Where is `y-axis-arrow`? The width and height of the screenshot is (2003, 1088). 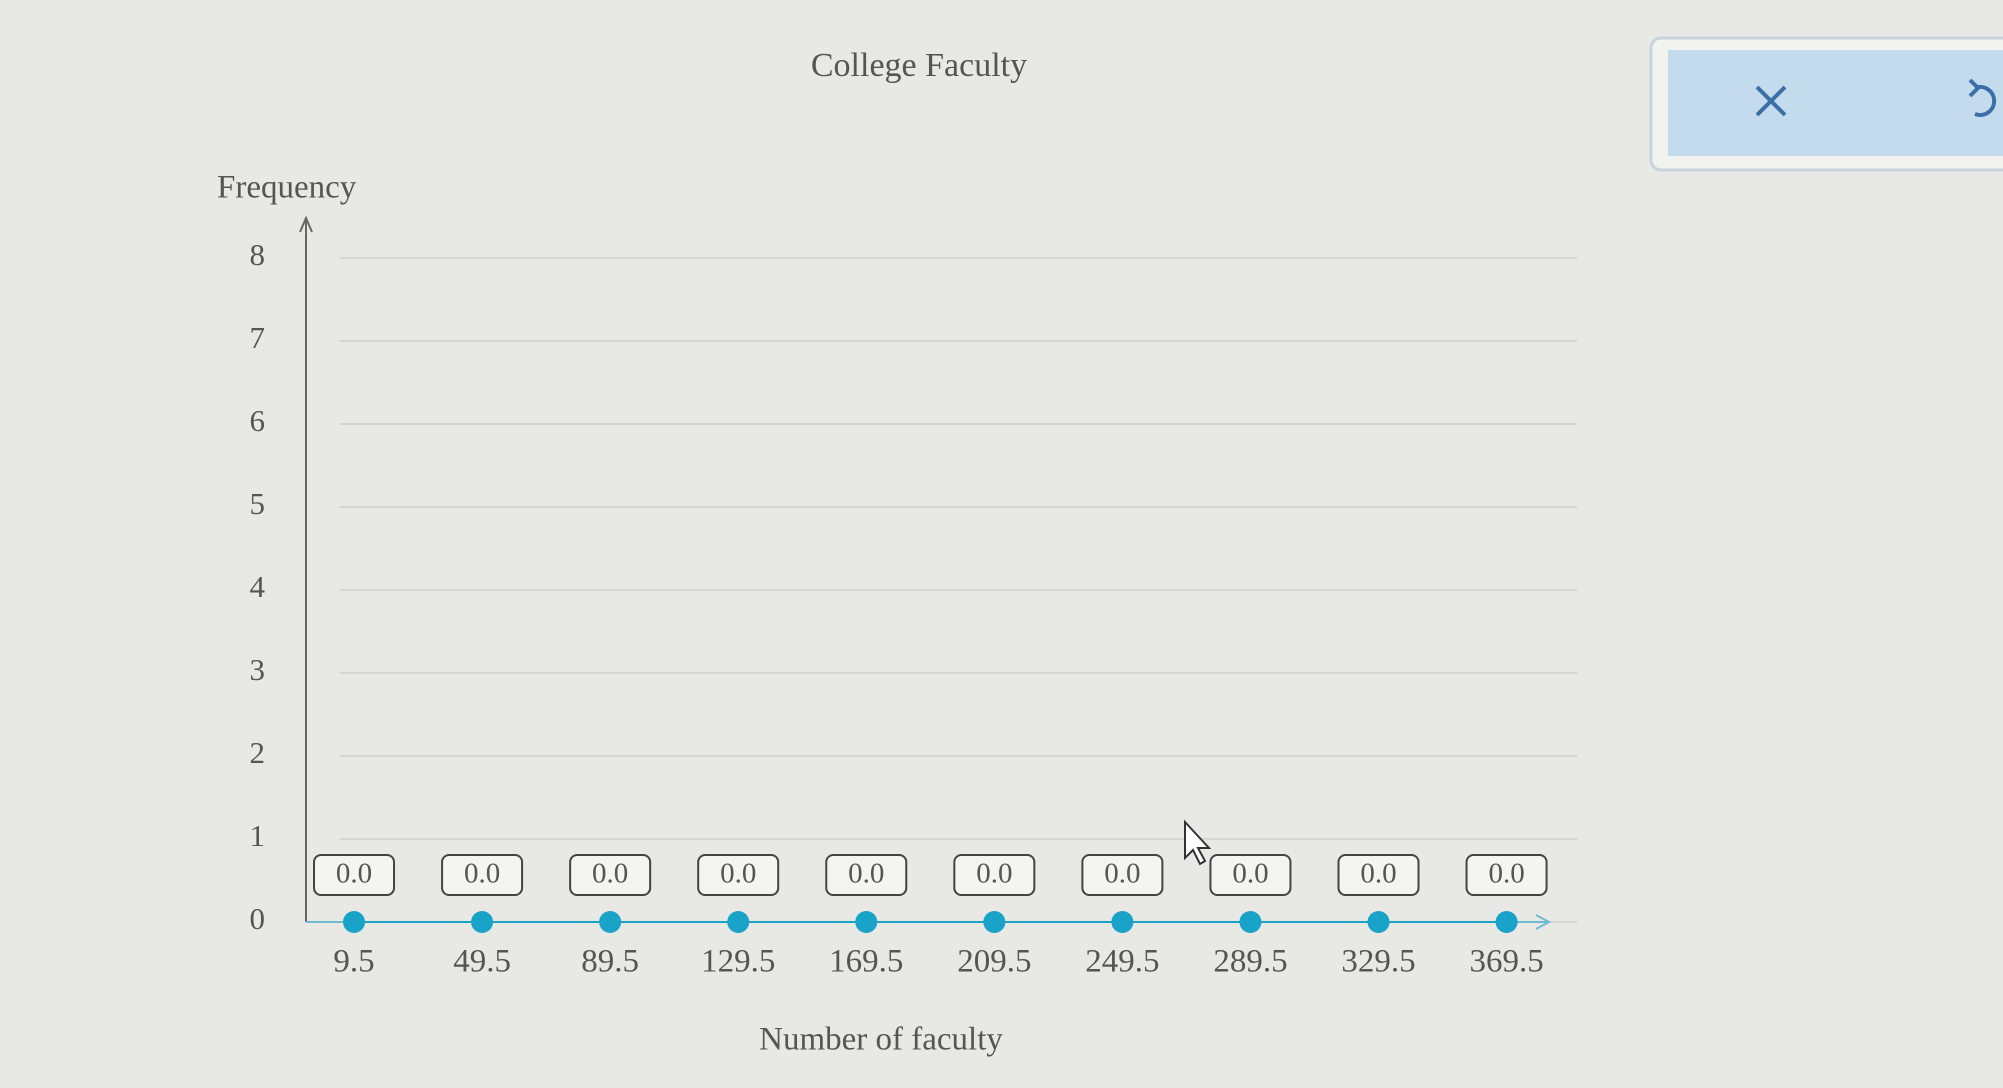
y-axis-arrow is located at coordinates (306, 224).